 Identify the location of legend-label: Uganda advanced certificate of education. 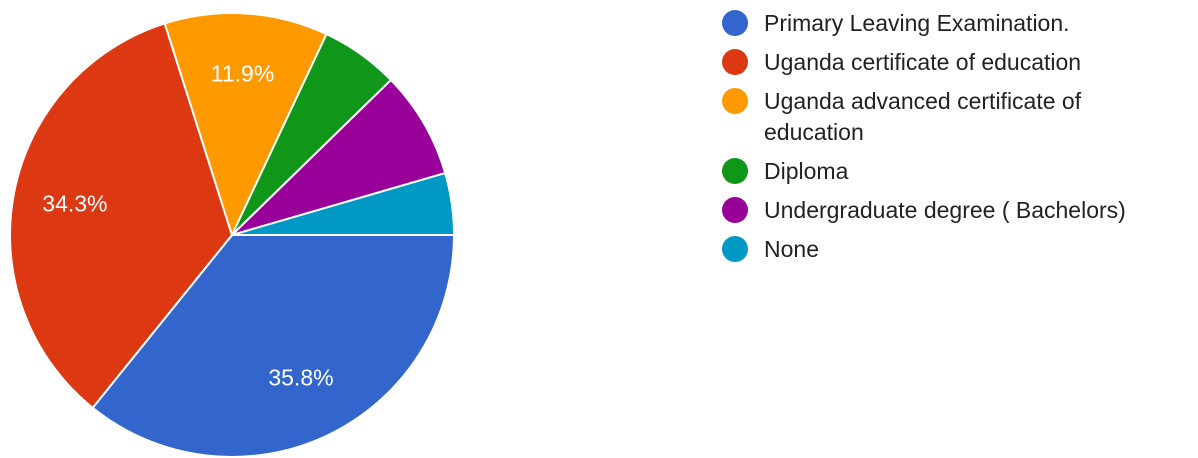
(923, 116).